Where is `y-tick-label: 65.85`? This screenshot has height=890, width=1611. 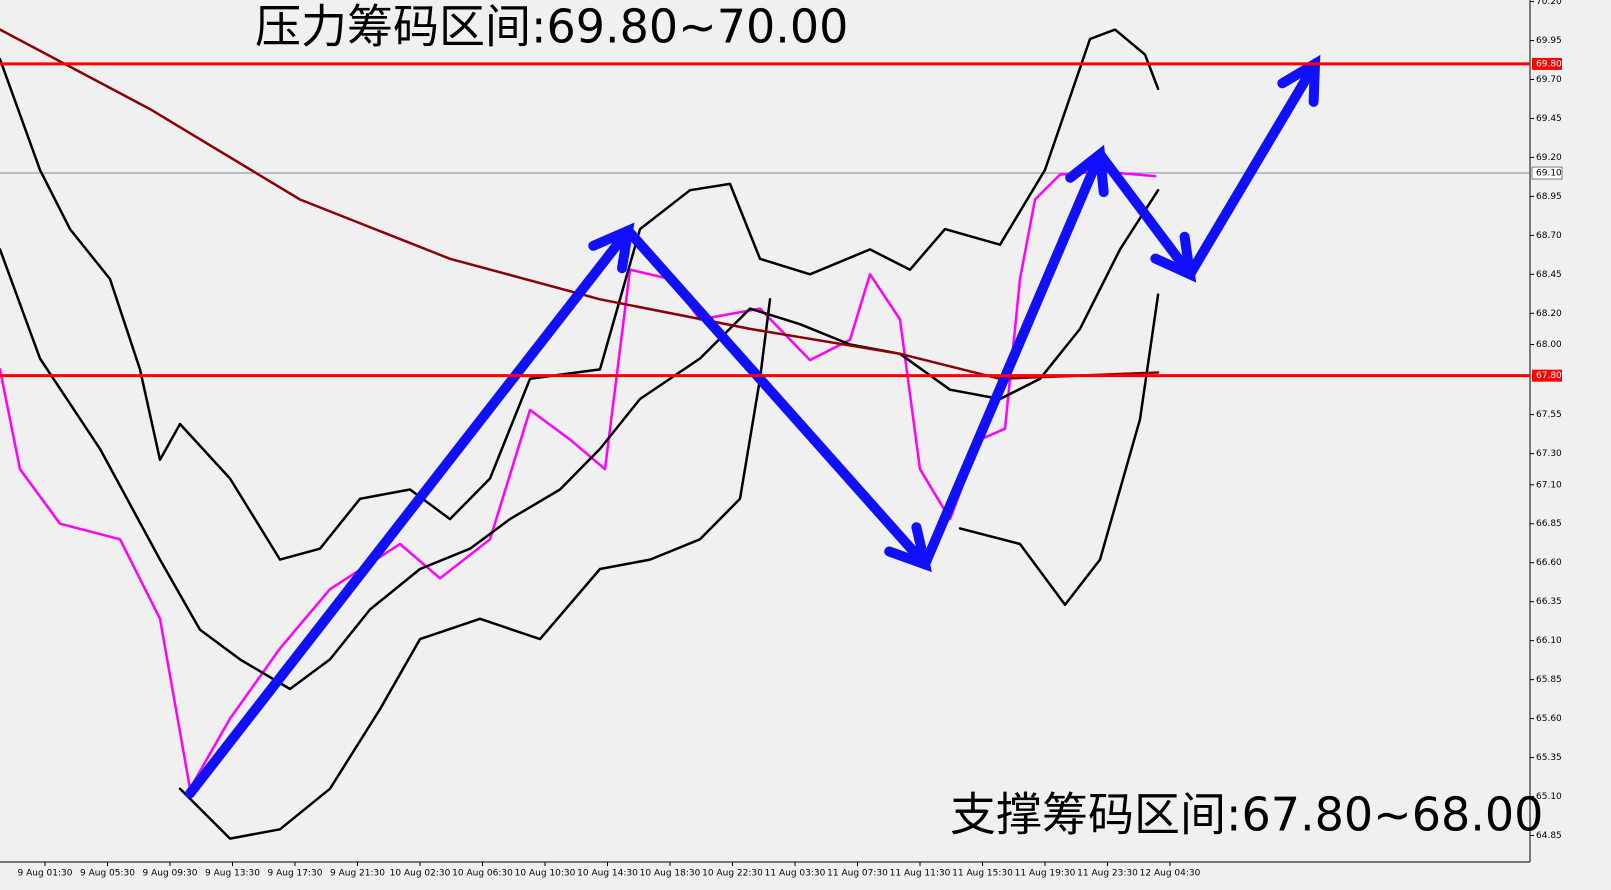 y-tick-label: 65.85 is located at coordinates (1549, 680).